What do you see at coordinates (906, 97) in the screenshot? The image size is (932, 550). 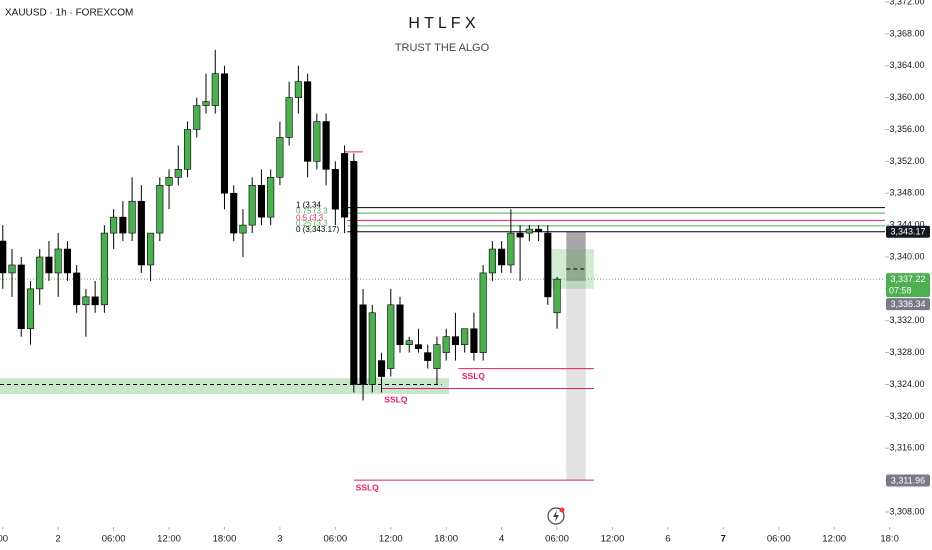 I see `y-tick-label: 3,360.00` at bounding box center [906, 97].